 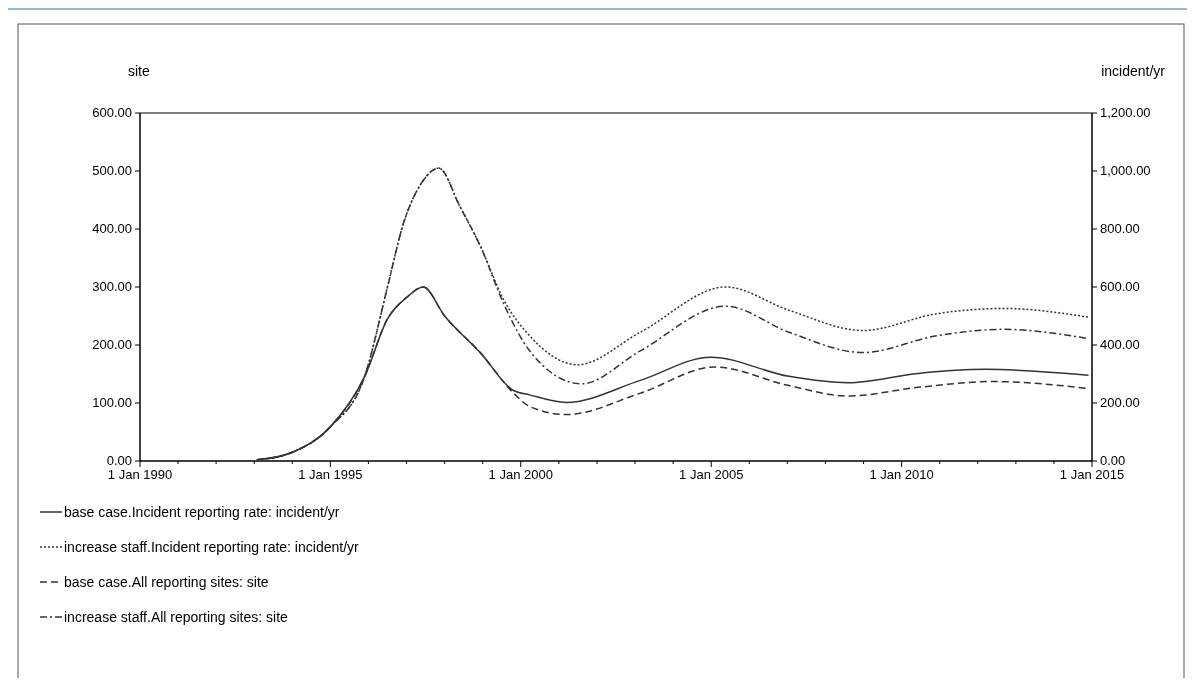 I want to click on y-axis-title: site, so click(x=139, y=71).